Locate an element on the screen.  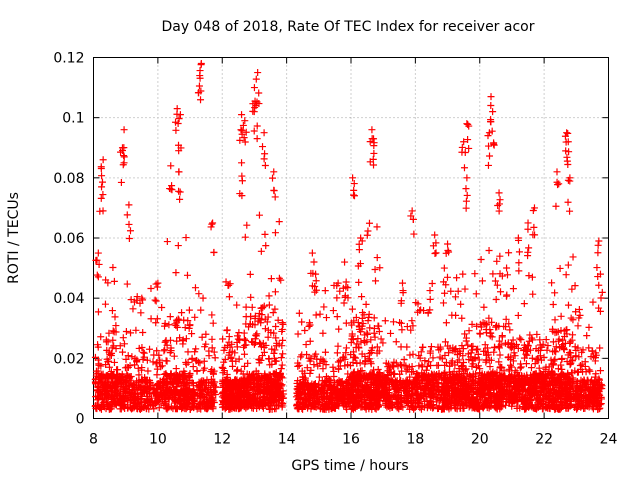
x-tick-label: 20 is located at coordinates (480, 440).